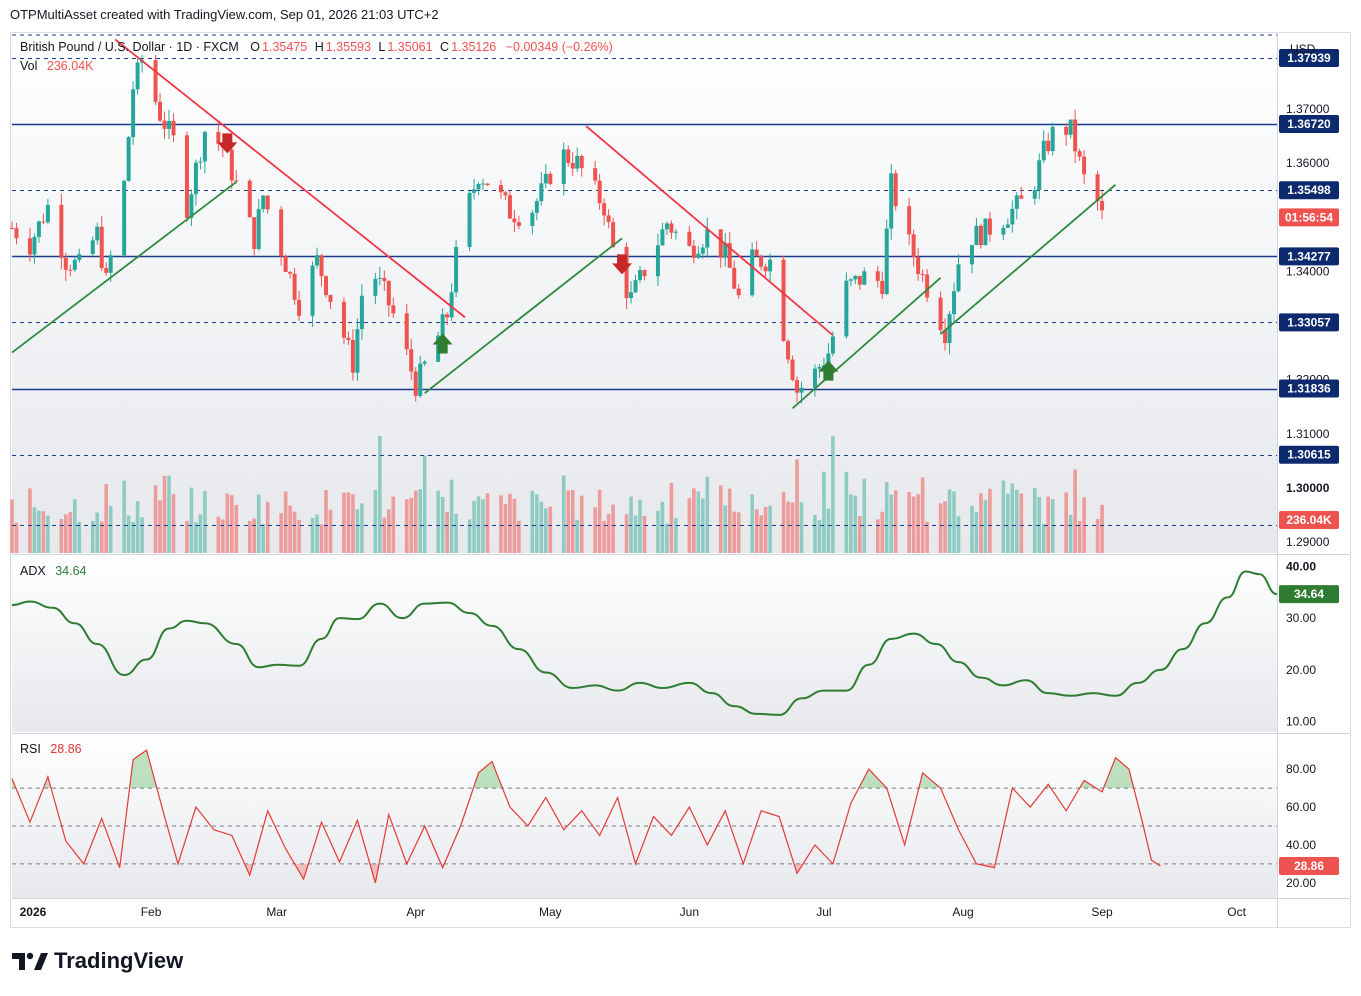 This screenshot has height=996, width=1361. Describe the element at coordinates (1309, 256) in the screenshot. I see `level-price-label: 1.34277` at that location.